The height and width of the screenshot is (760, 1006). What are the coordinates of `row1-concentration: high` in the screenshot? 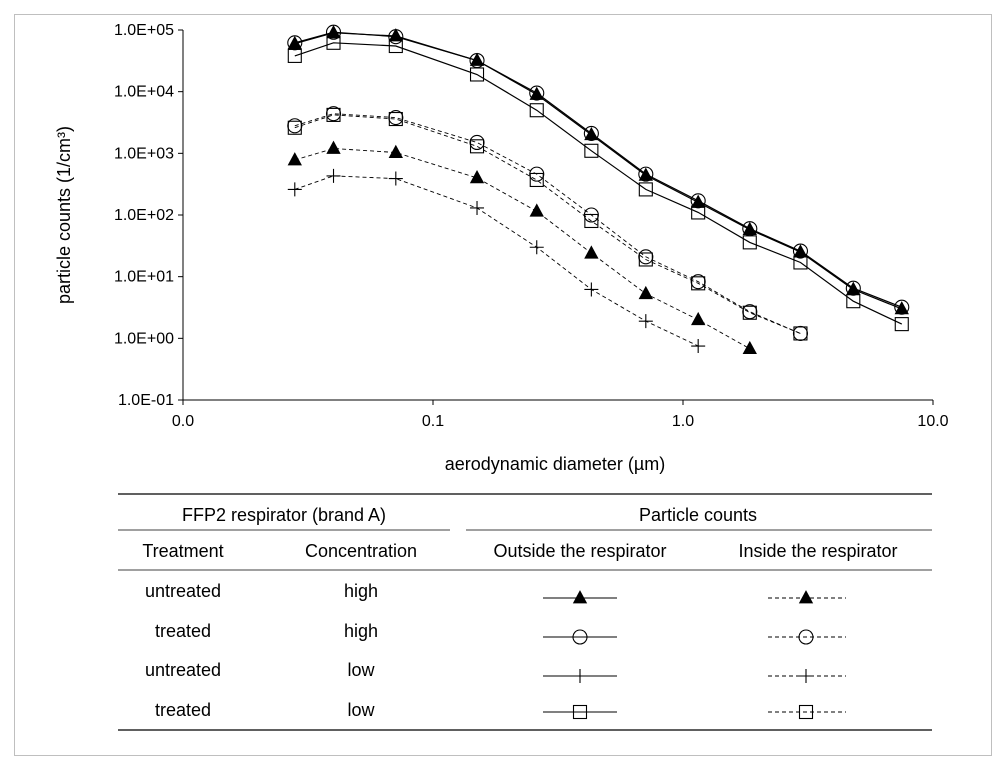 It's located at (361, 591).